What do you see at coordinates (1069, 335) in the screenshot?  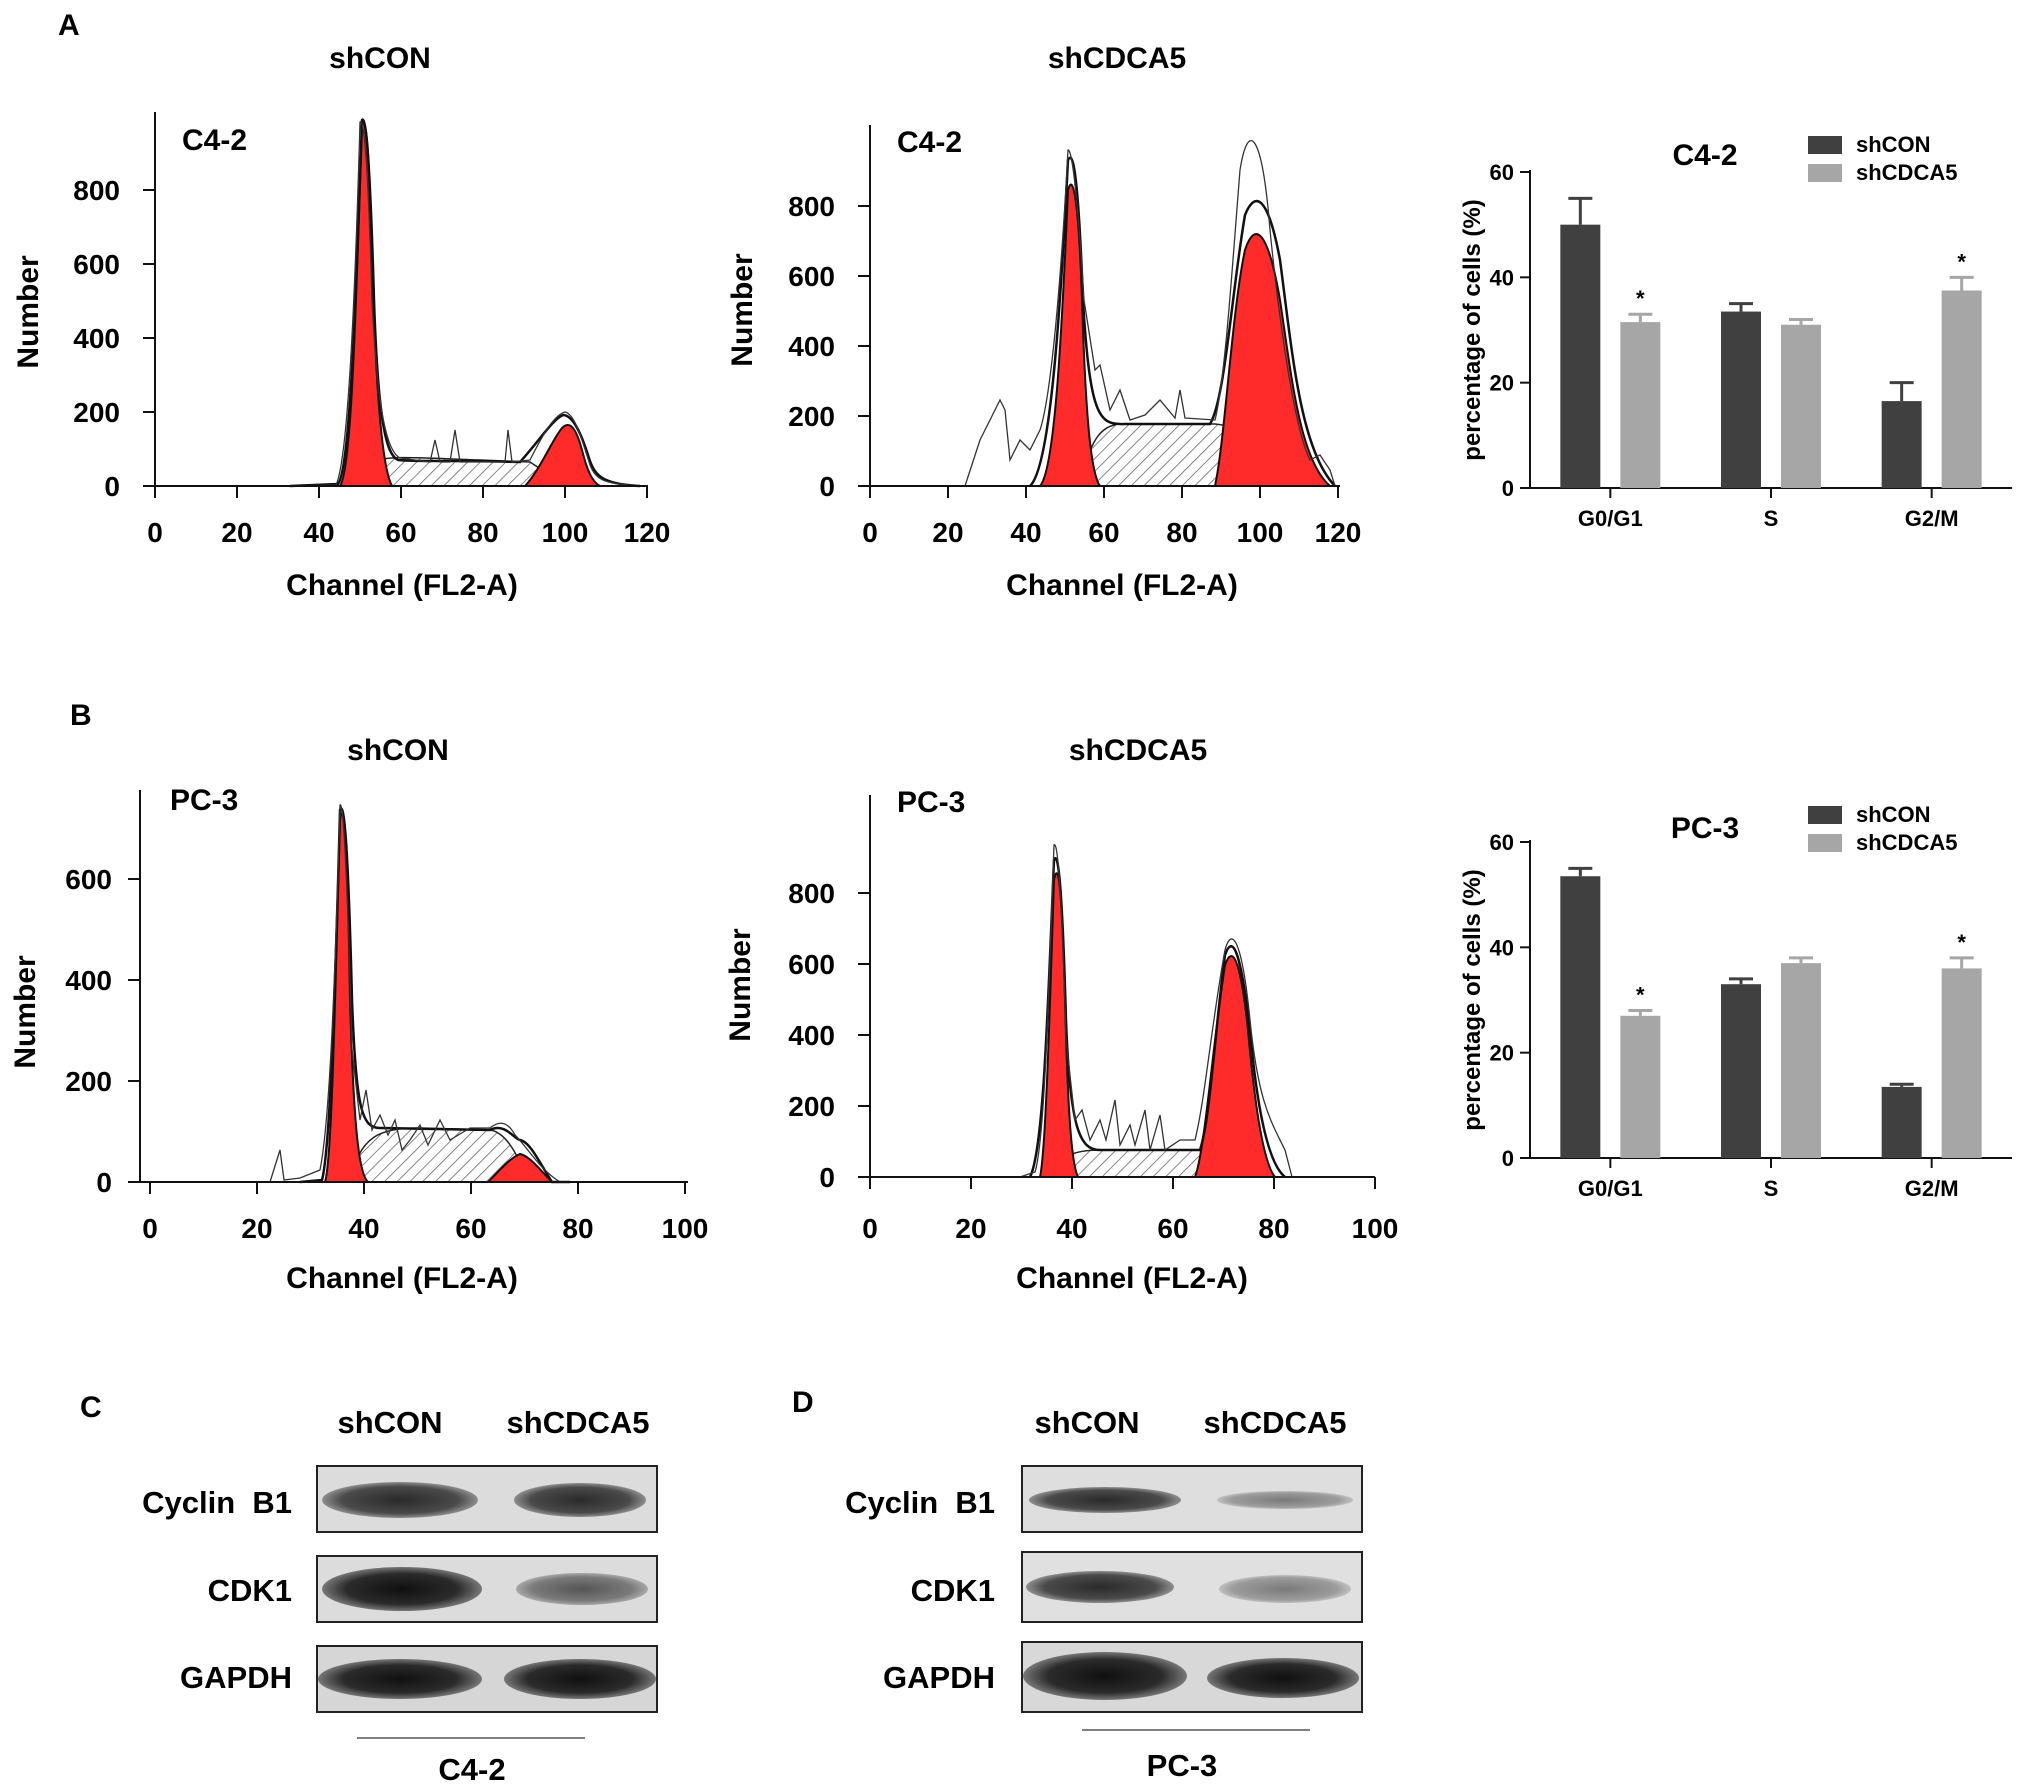 I see `g1-peak` at bounding box center [1069, 335].